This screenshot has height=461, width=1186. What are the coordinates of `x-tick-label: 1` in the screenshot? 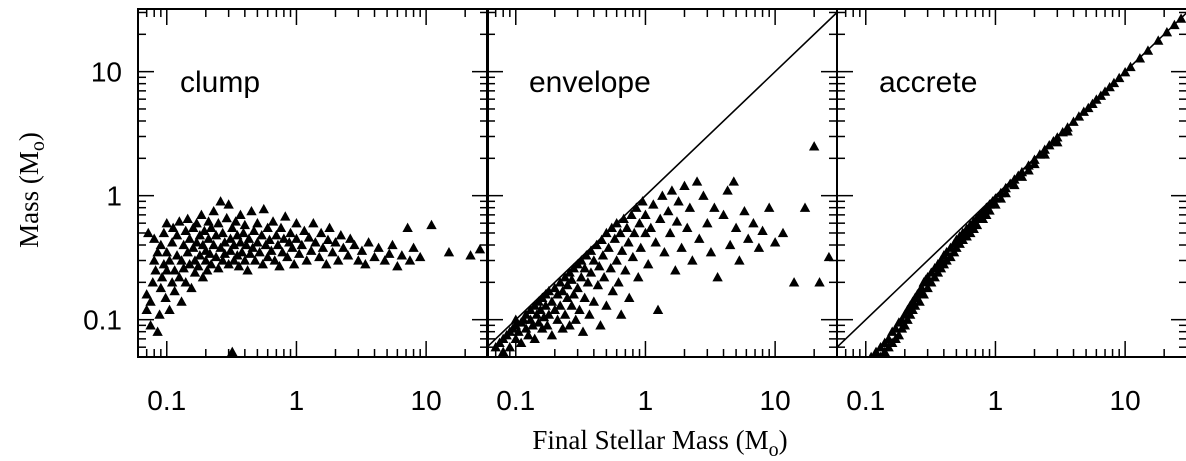 It's located at (996, 400).